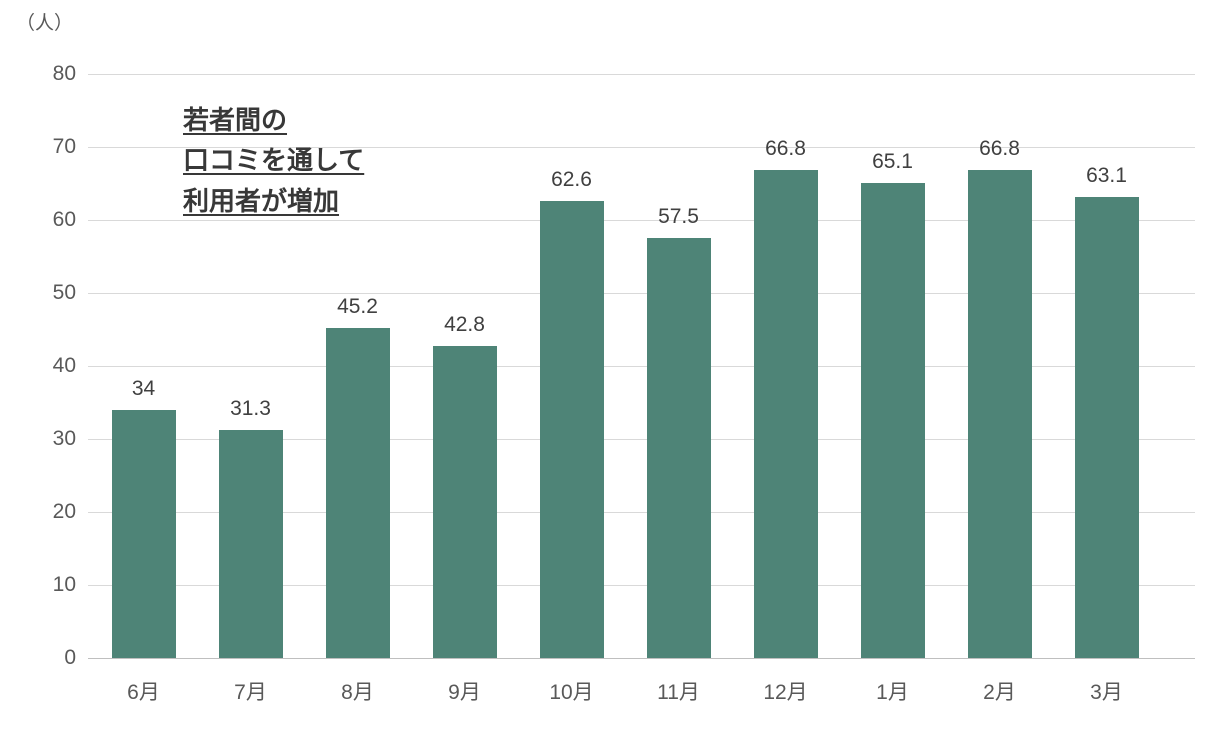 The height and width of the screenshot is (744, 1210). I want to click on bar-value-label: 62.6, so click(571, 180).